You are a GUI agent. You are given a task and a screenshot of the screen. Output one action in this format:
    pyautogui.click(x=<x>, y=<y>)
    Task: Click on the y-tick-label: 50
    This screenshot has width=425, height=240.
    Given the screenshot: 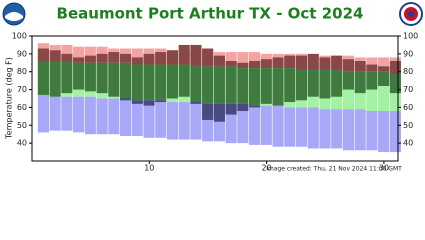 What is the action you would take?
    pyautogui.click(x=22, y=125)
    